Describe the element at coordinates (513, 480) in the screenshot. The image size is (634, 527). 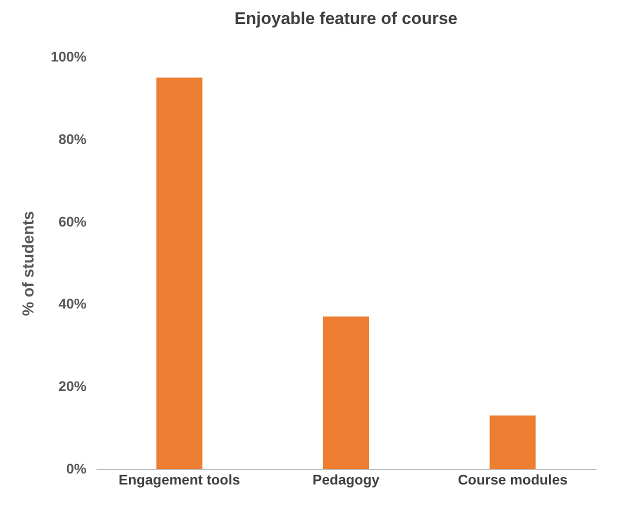
I see `x-tick-label: Course modules` at that location.